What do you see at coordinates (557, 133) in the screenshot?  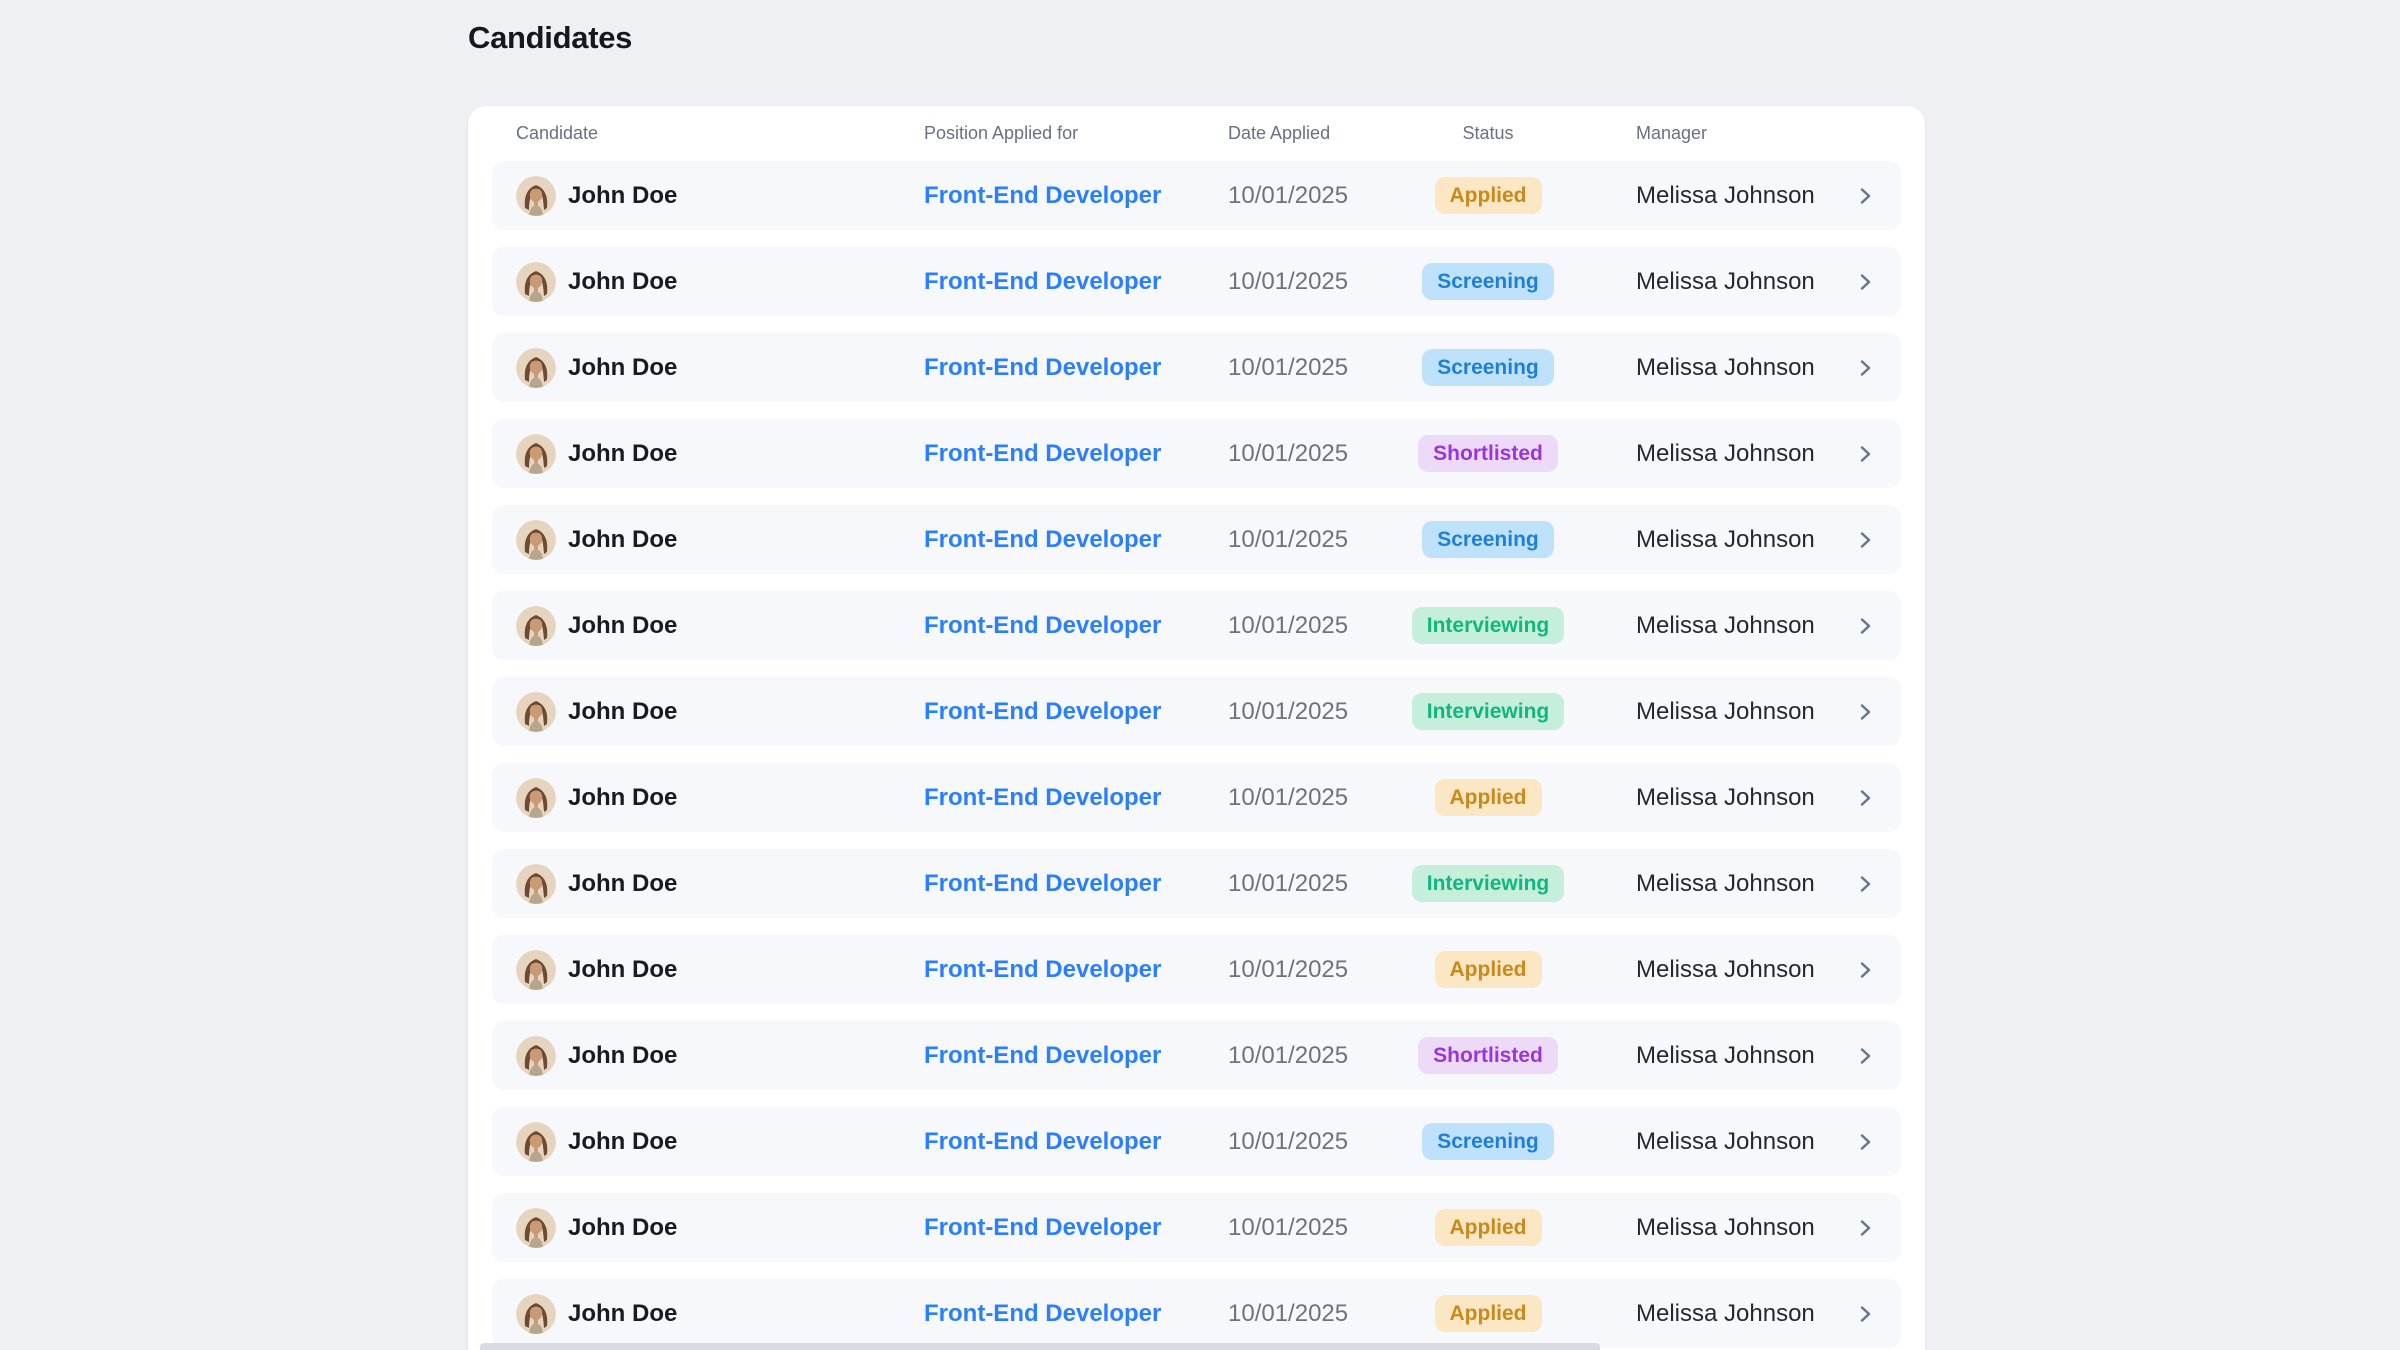 I see `column-header-candidate: Candidate` at bounding box center [557, 133].